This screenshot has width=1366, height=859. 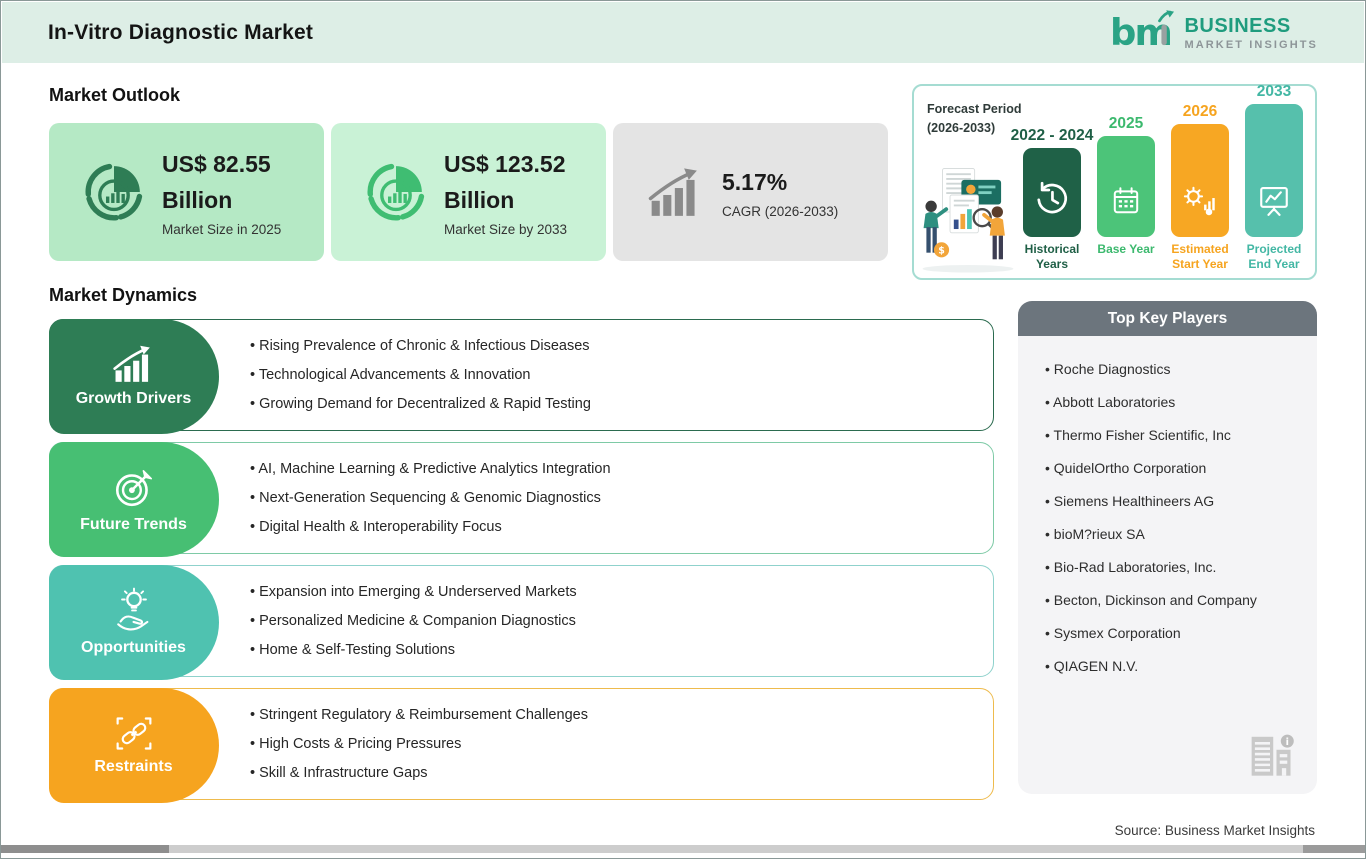 I want to click on stat-card: US$ 123.52 Billion Market Size by 2033, so click(x=468, y=192).